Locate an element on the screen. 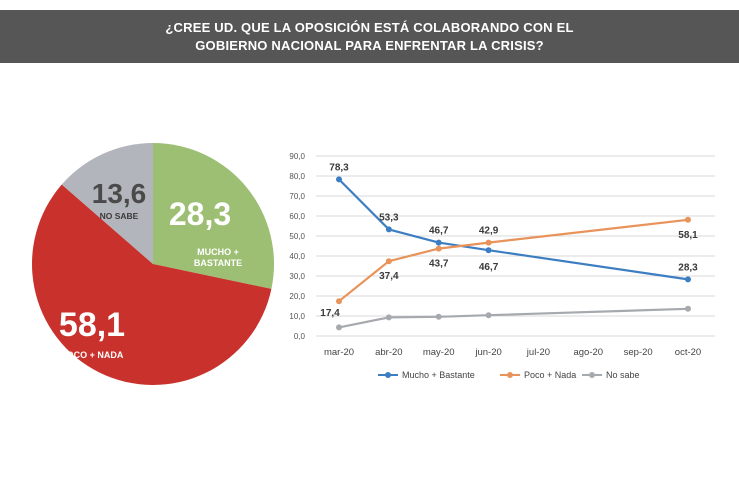 The height and width of the screenshot is (479, 739). legend-label: Mucho + Bastante is located at coordinates (438, 375).